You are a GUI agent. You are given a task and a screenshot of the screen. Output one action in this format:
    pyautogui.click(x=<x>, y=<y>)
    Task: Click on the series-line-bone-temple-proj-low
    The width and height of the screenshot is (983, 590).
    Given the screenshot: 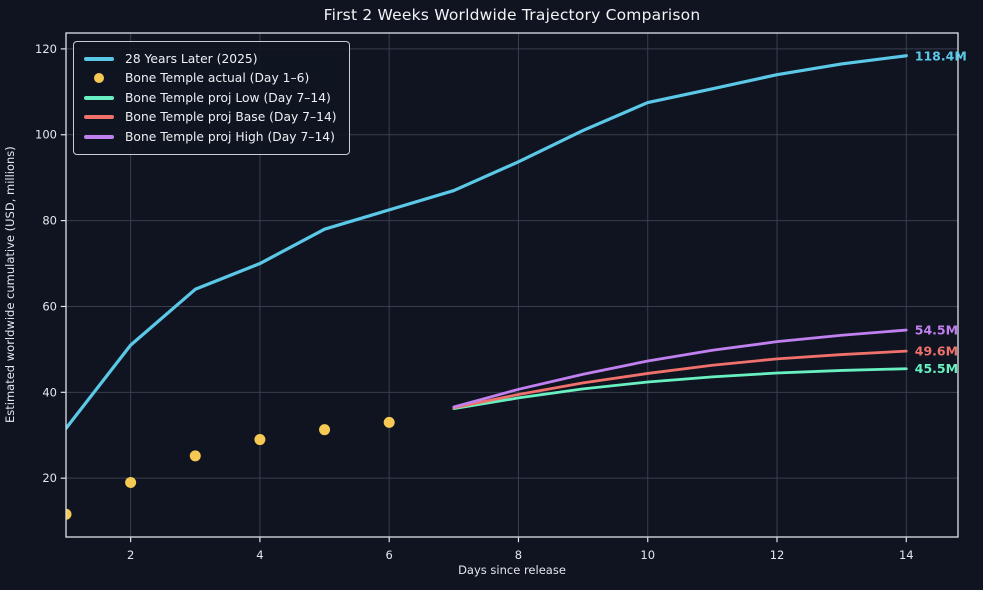 What is the action you would take?
    pyautogui.click(x=680, y=389)
    